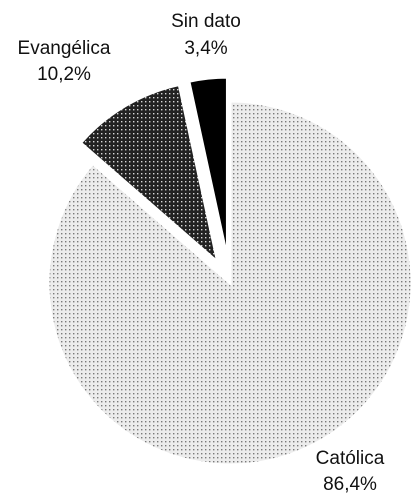  I want to click on slice-label-evangelica: Evangélica, so click(64, 48).